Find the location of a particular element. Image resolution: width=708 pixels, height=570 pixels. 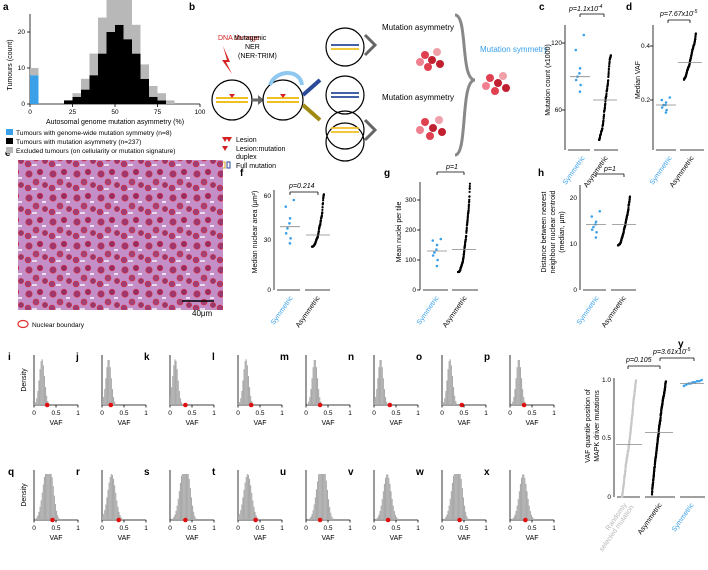

panel-label-d: d is located at coordinates (629, 7).